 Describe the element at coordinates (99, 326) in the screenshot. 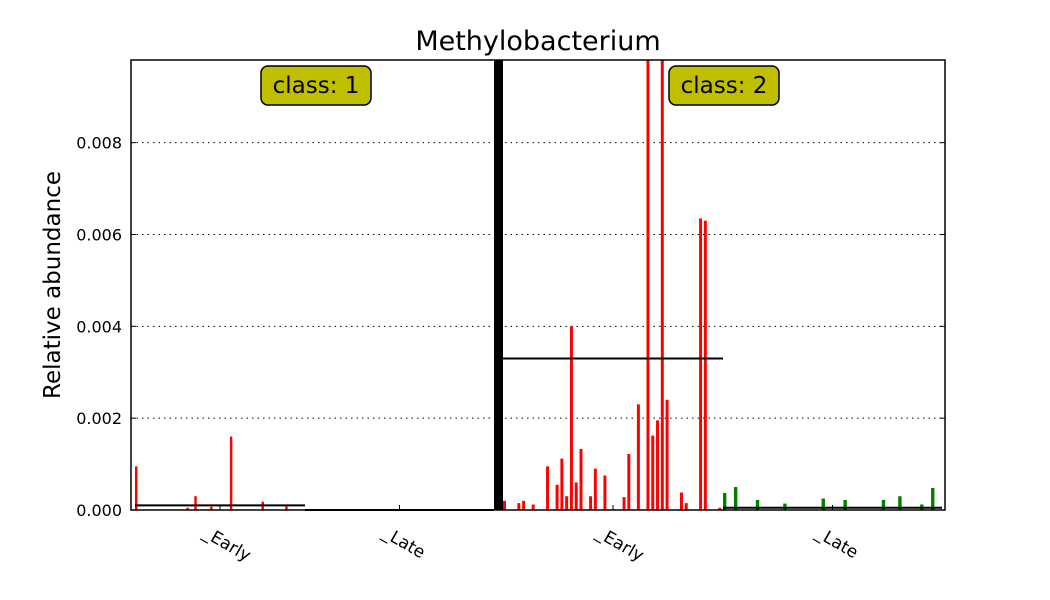

I see `y-tick-label: 0.004` at that location.